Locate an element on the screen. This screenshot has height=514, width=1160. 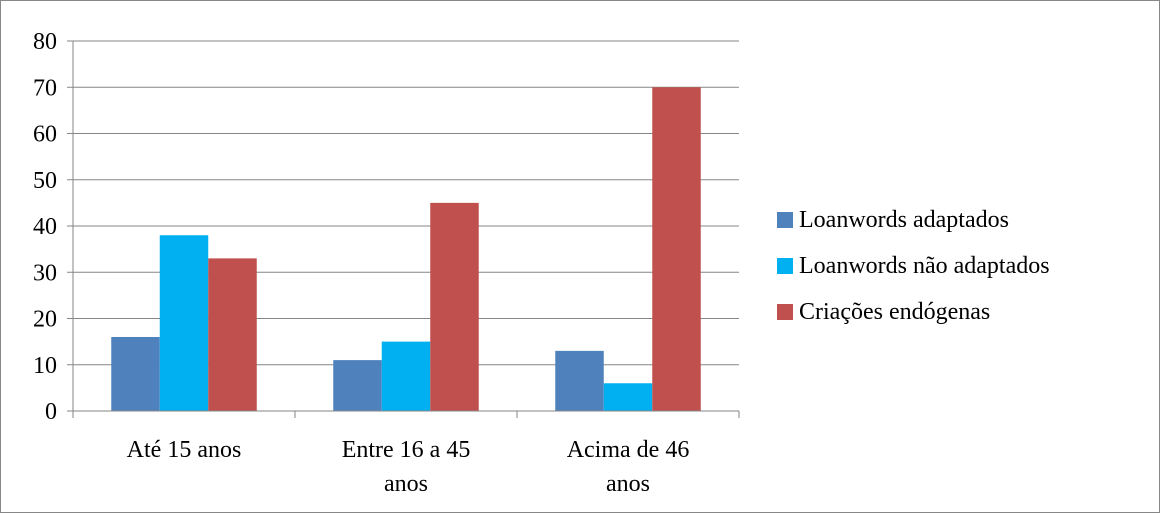
legend-label: Loanwords não adaptados is located at coordinates (924, 265).